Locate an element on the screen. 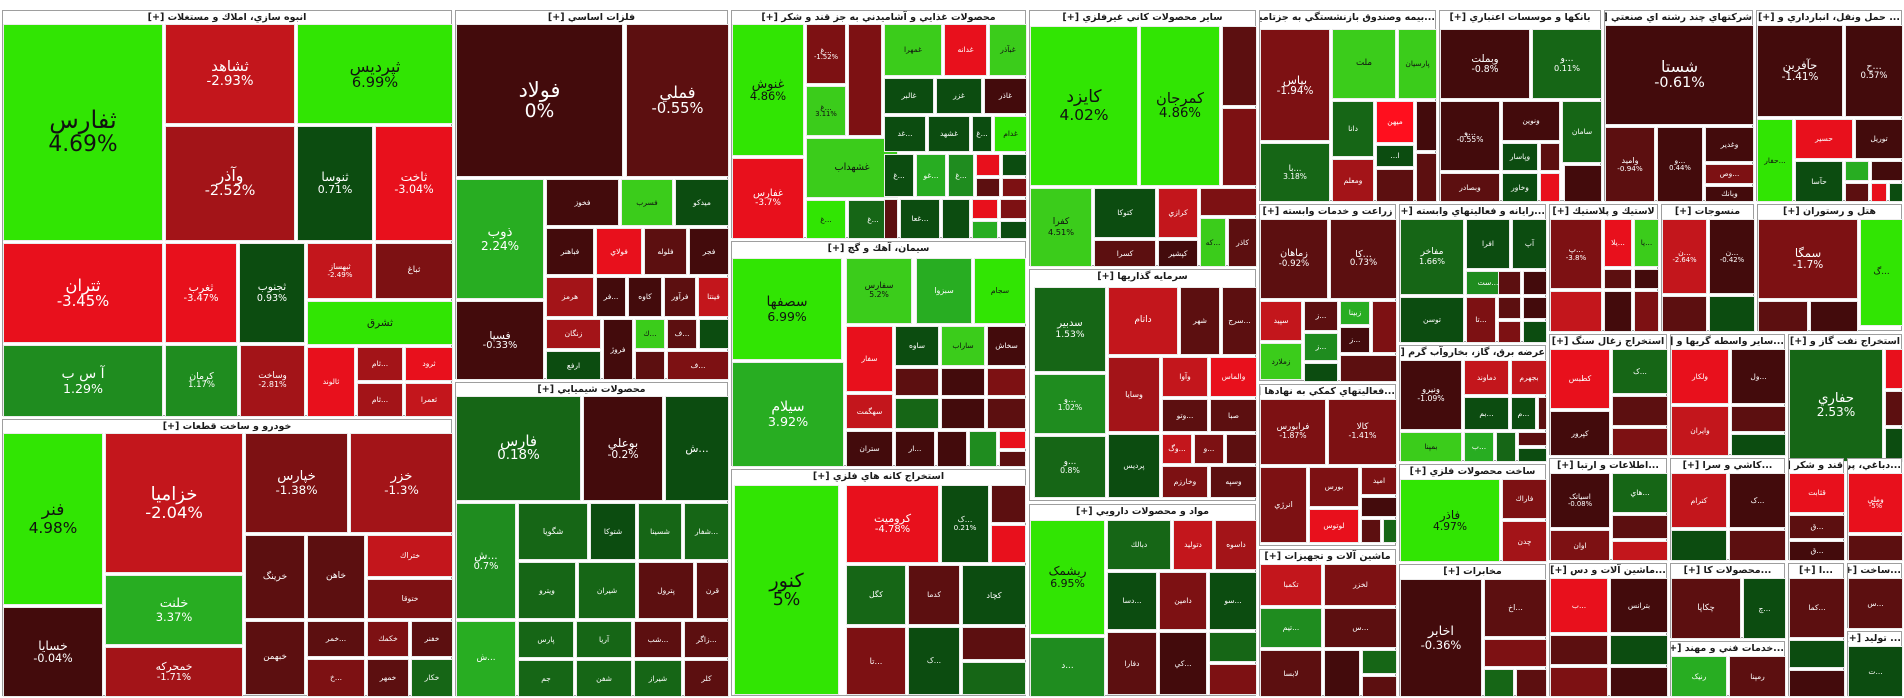 The width and height of the screenshot is (1904, 698). stock-tile: بمپنا is located at coordinates (1431, 447).